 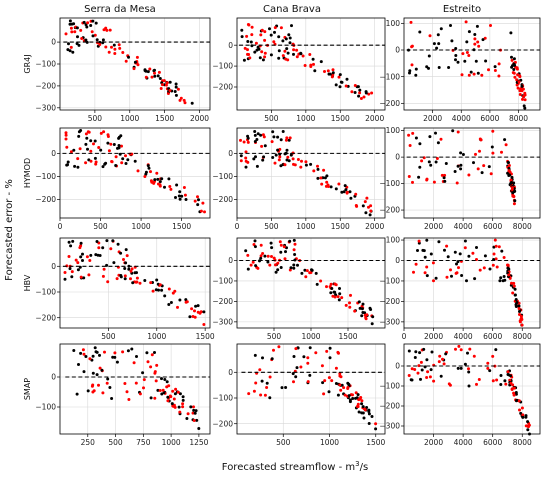 I want to click on panel-hbv-serra-da-mesa: 500 1000 1500 0 −100 −200 HBV, so click(x=119, y=289).